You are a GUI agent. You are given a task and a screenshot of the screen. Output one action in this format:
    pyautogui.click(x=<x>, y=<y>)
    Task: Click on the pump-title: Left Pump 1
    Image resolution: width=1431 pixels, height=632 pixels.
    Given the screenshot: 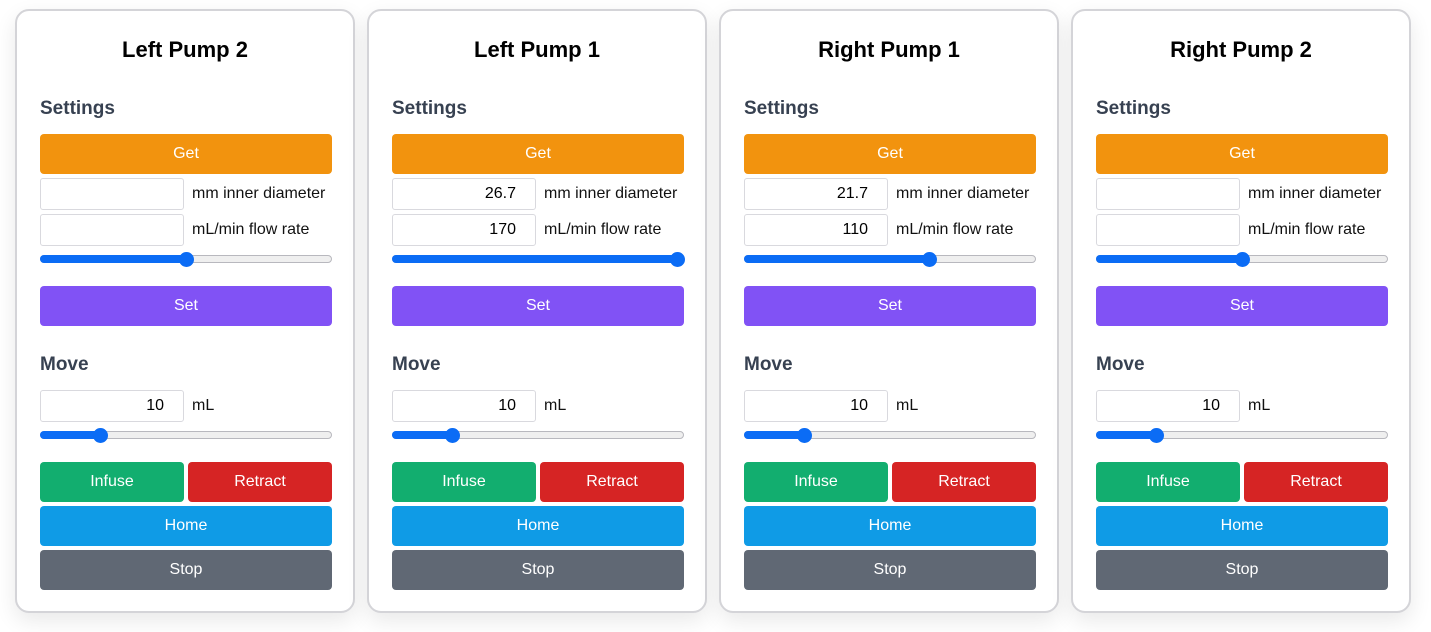 What is the action you would take?
    pyautogui.click(x=537, y=49)
    